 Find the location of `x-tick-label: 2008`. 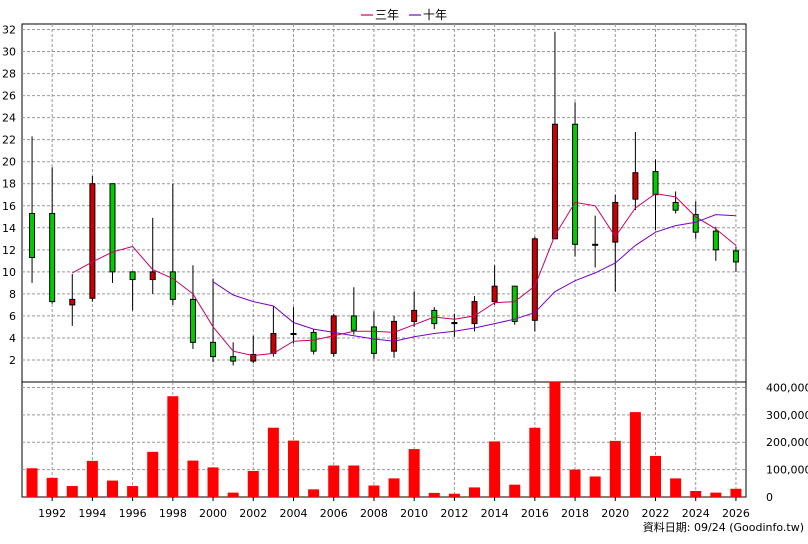

x-tick-label: 2008 is located at coordinates (374, 513).